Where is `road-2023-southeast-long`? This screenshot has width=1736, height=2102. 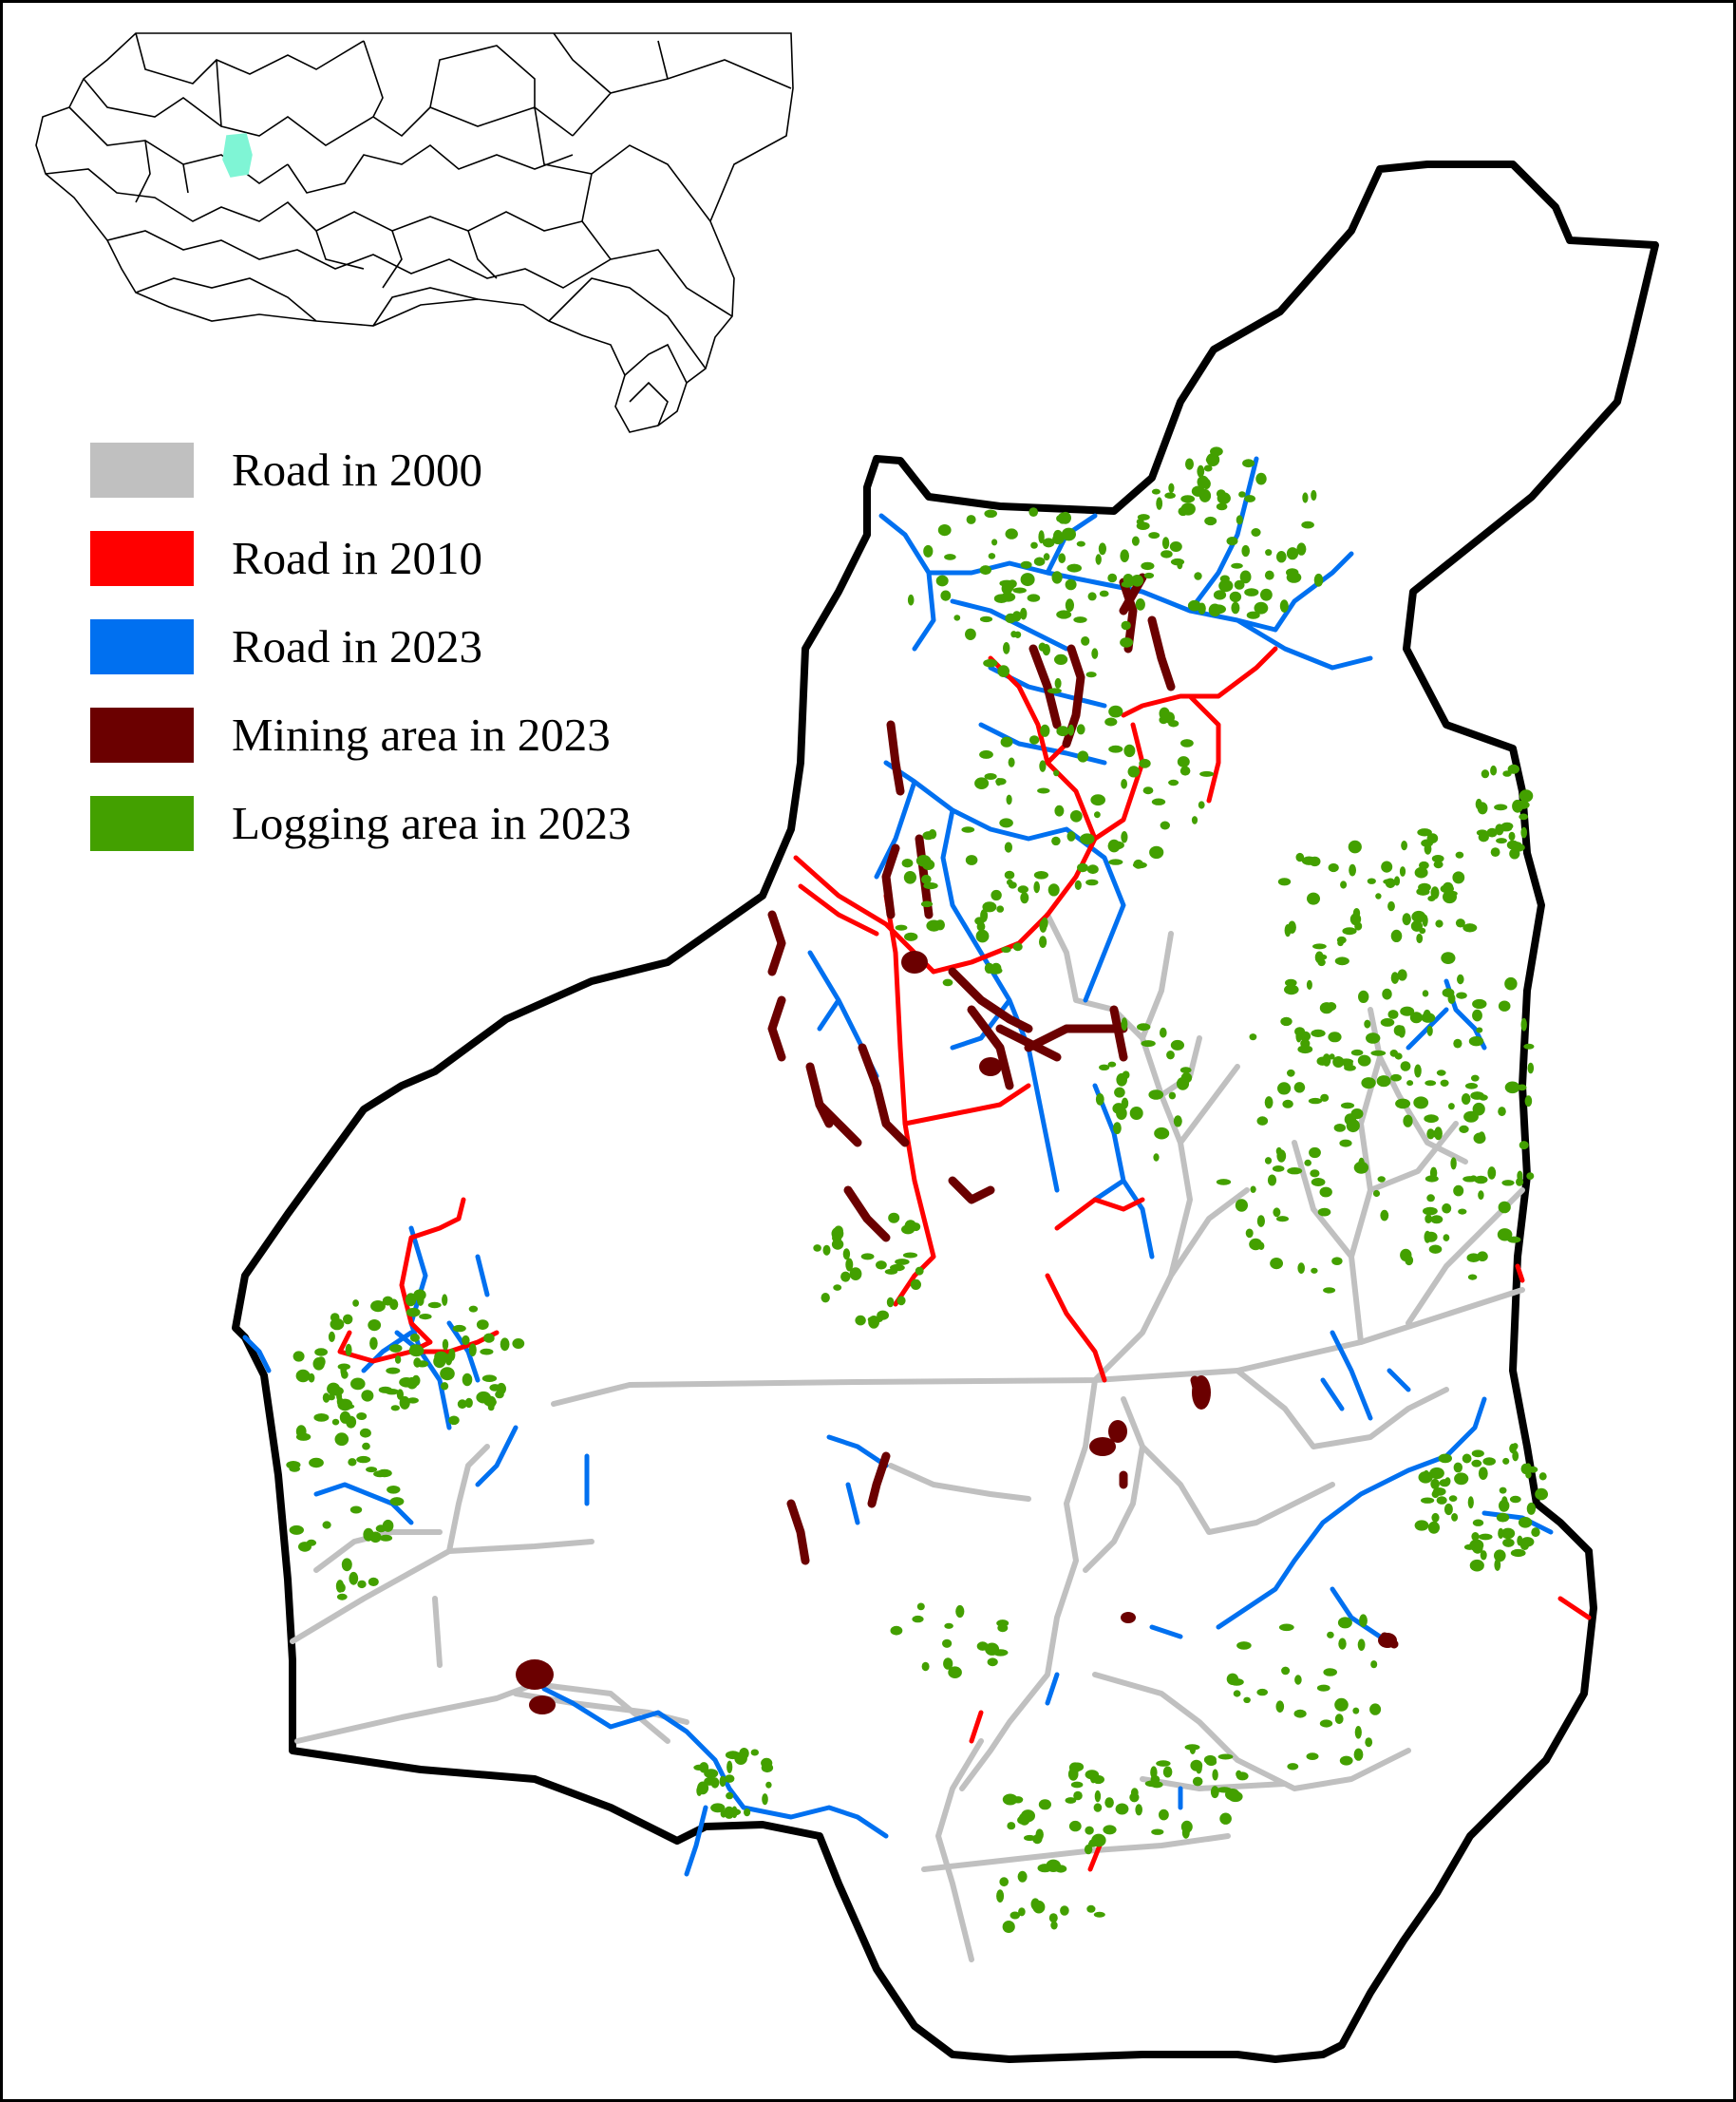
road-2023-southeast-long is located at coordinates (1351, 1513).